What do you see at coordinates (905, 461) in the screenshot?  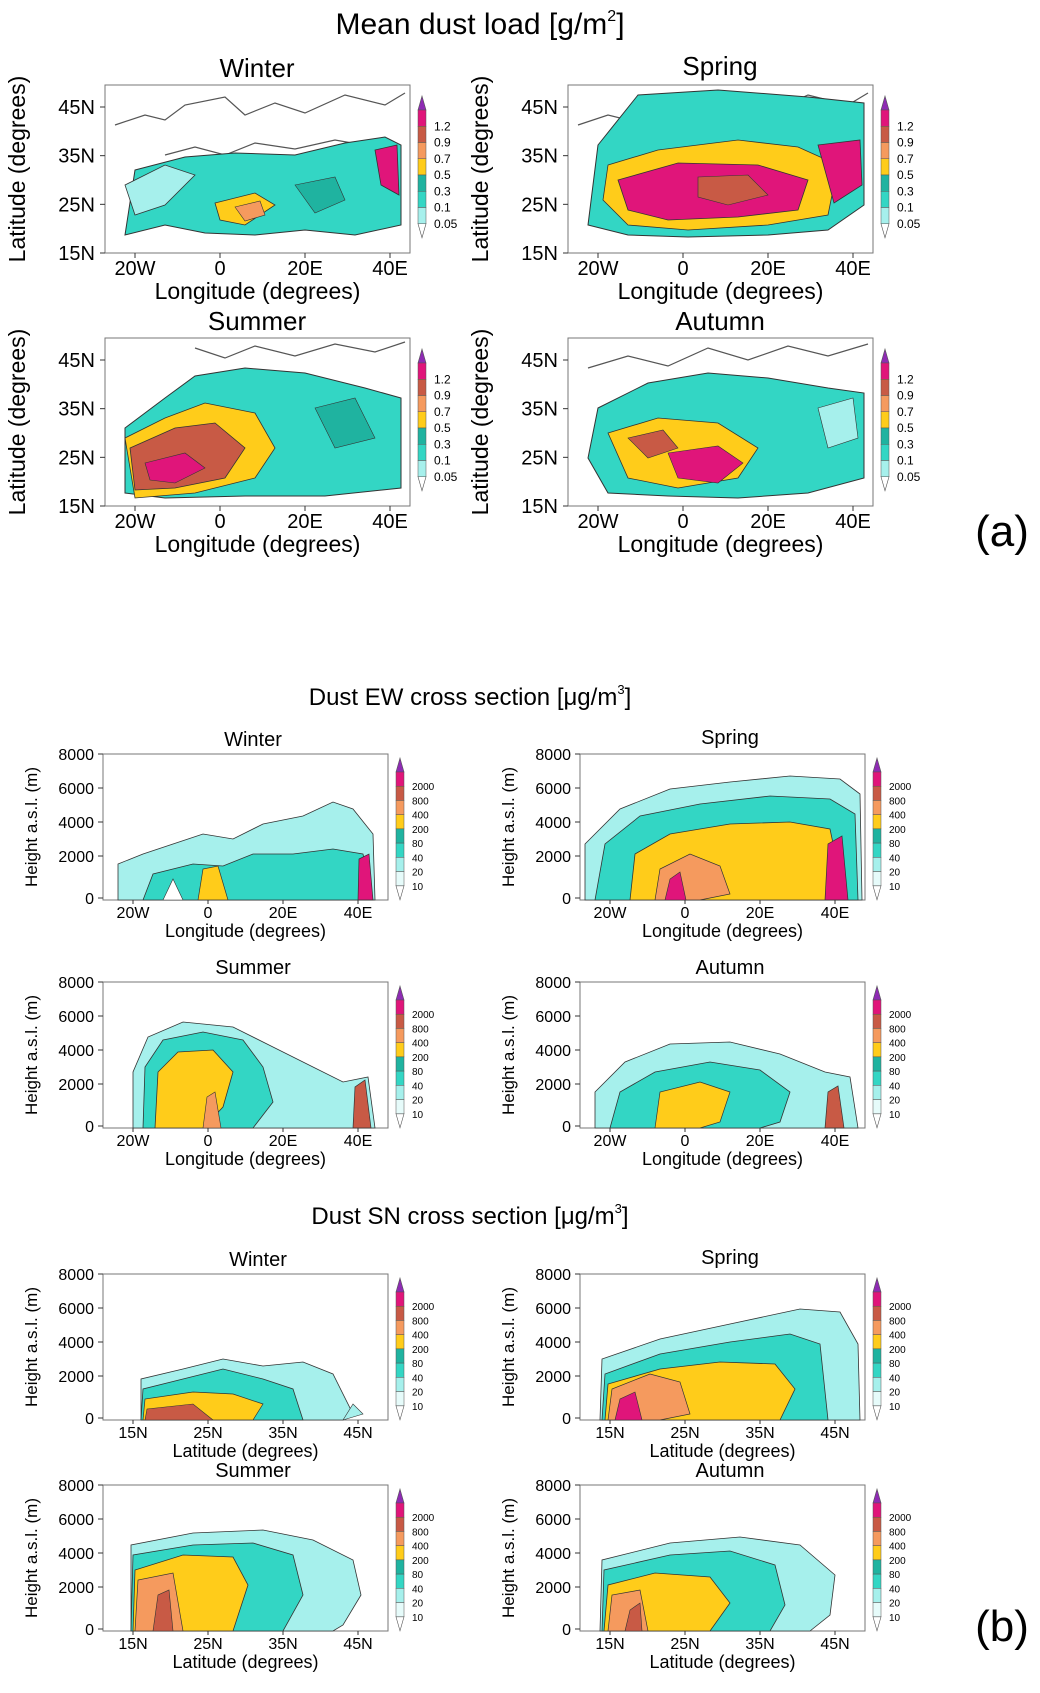 I see `colorbar-tick-label: 0.1` at bounding box center [905, 461].